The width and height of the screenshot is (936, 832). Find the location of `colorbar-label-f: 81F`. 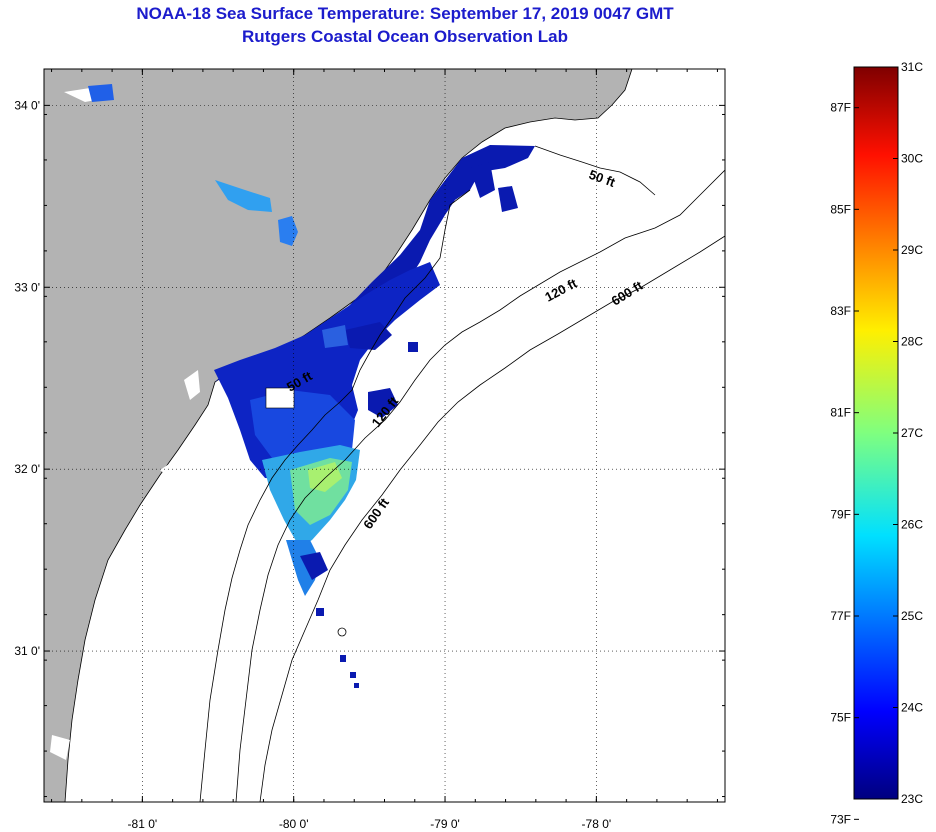

colorbar-label-f: 81F is located at coordinates (840, 413).